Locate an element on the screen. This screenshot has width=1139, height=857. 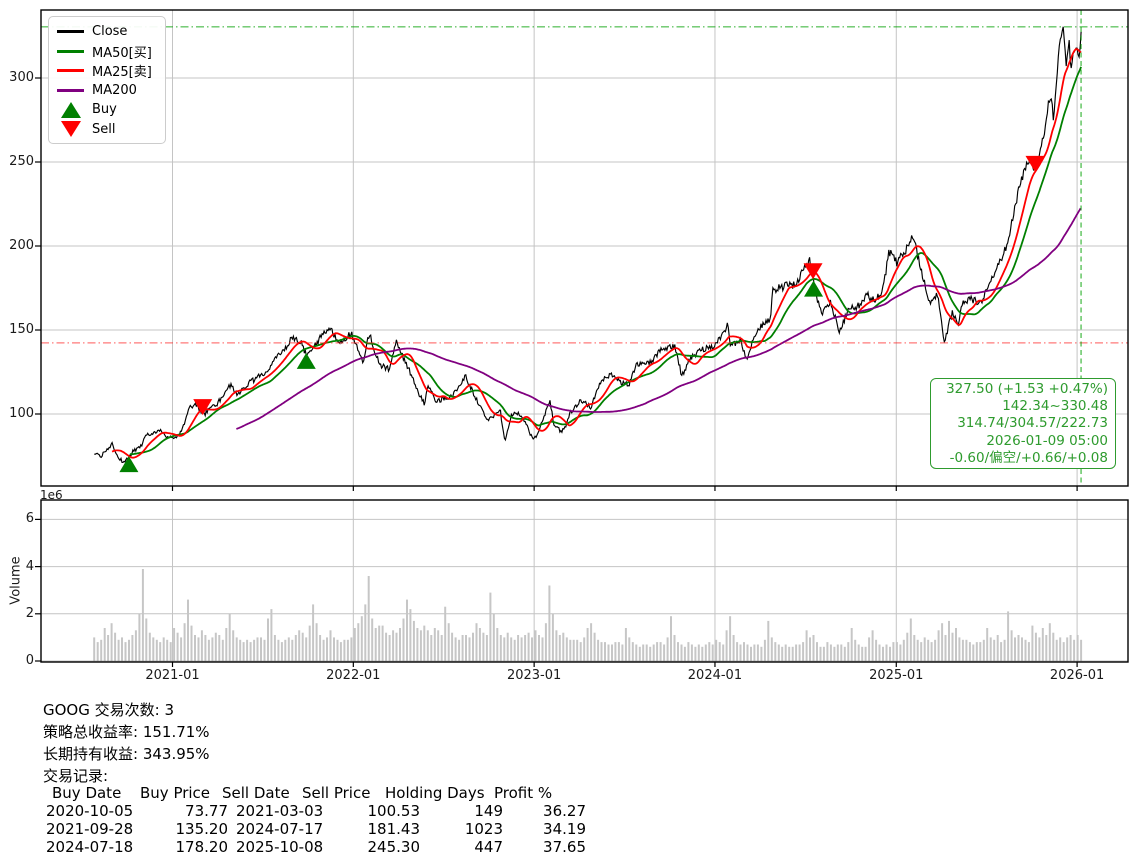
trade-table-header-1: Buy Price is located at coordinates (175, 793).